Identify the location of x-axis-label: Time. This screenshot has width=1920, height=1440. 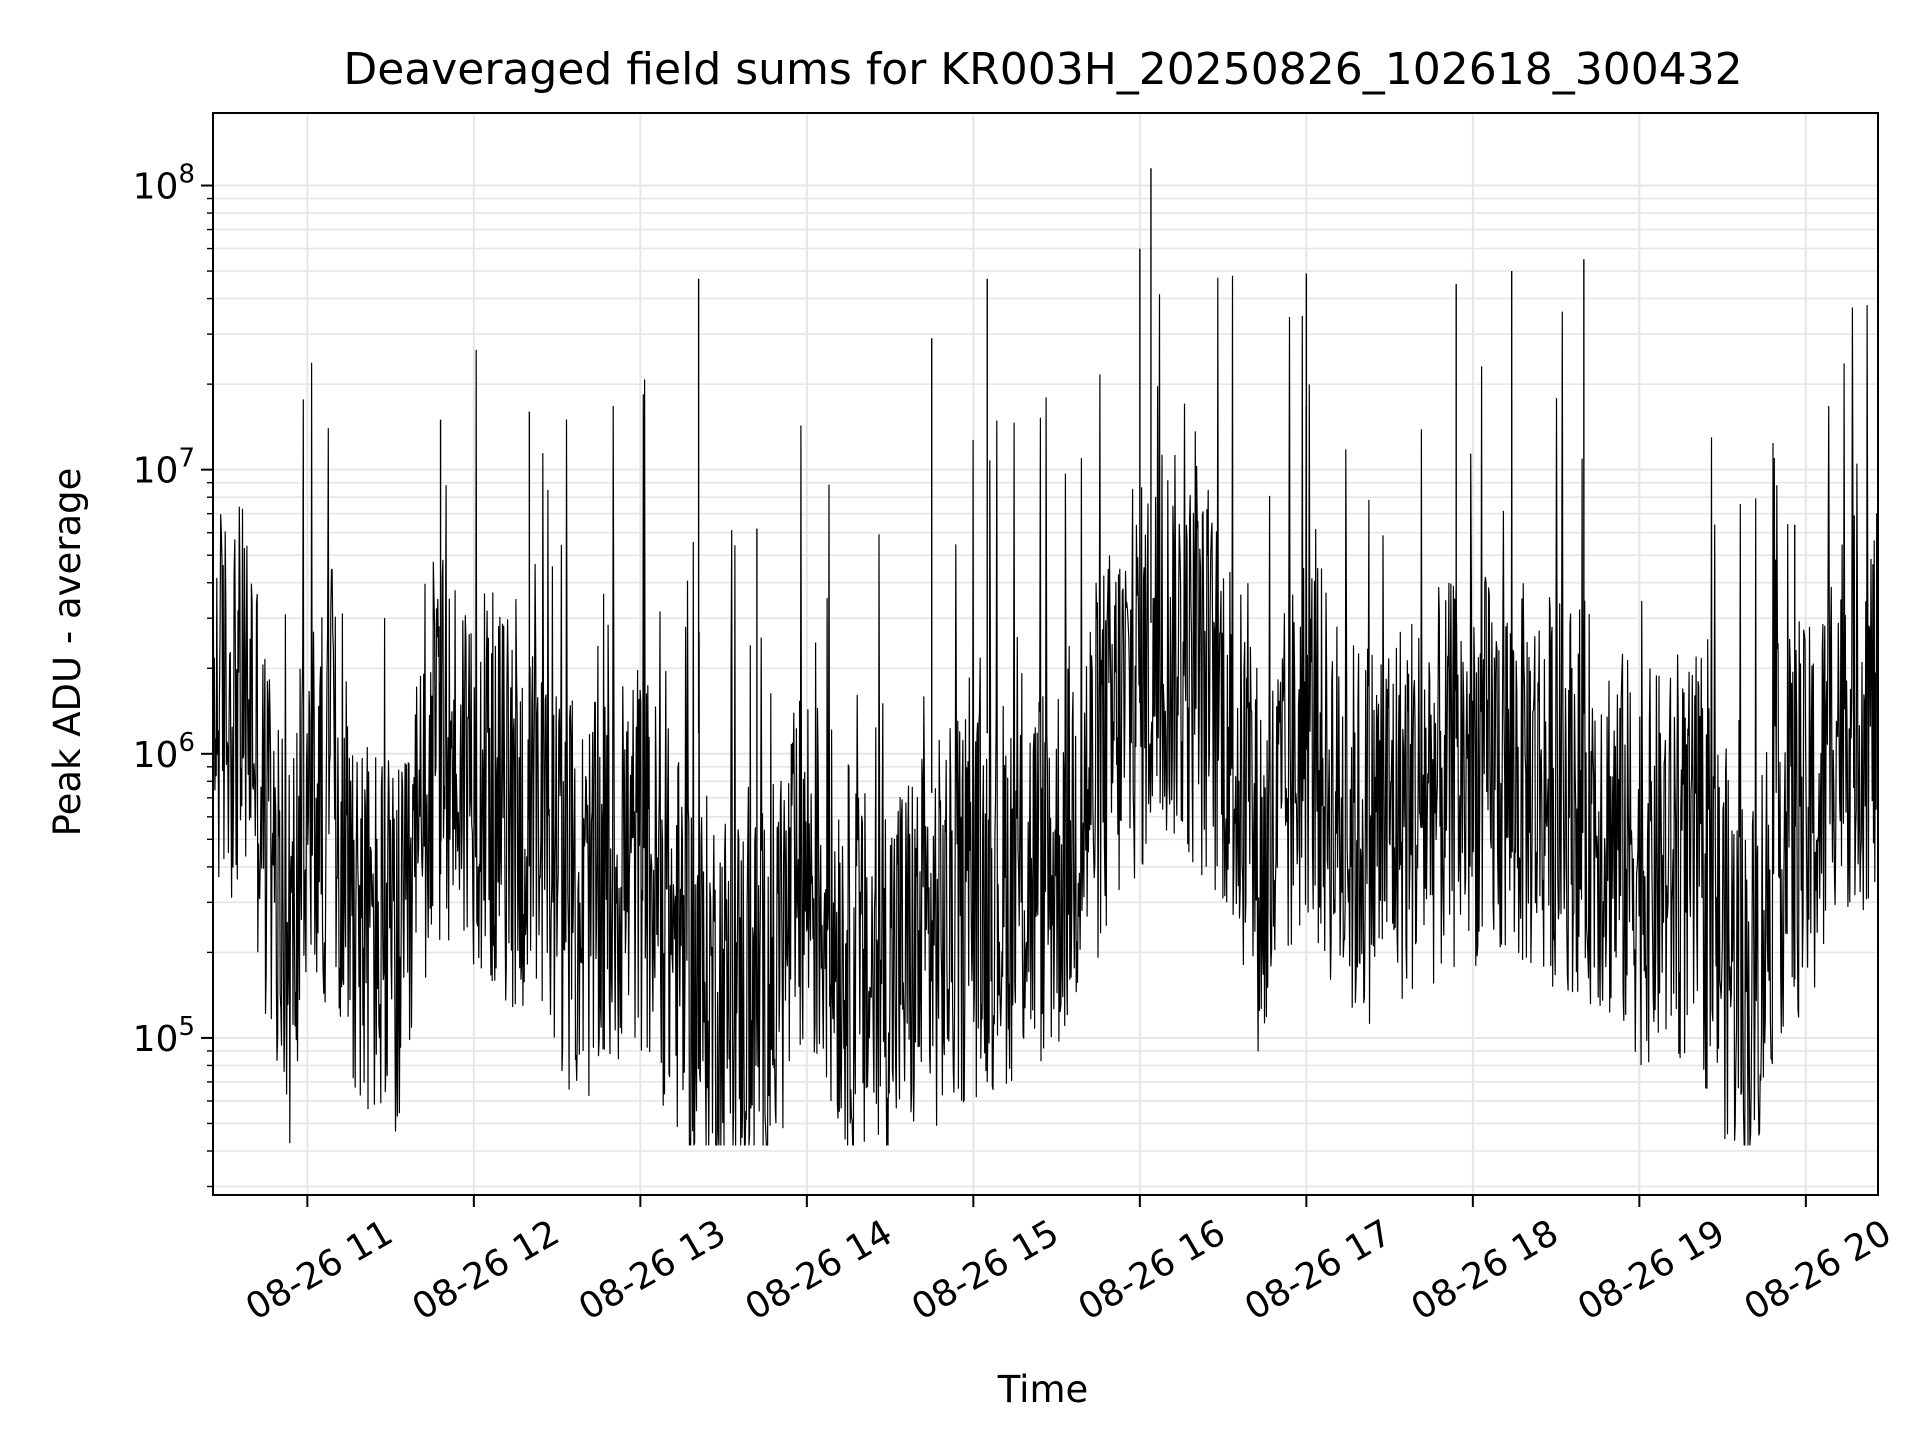
(1043, 1389).